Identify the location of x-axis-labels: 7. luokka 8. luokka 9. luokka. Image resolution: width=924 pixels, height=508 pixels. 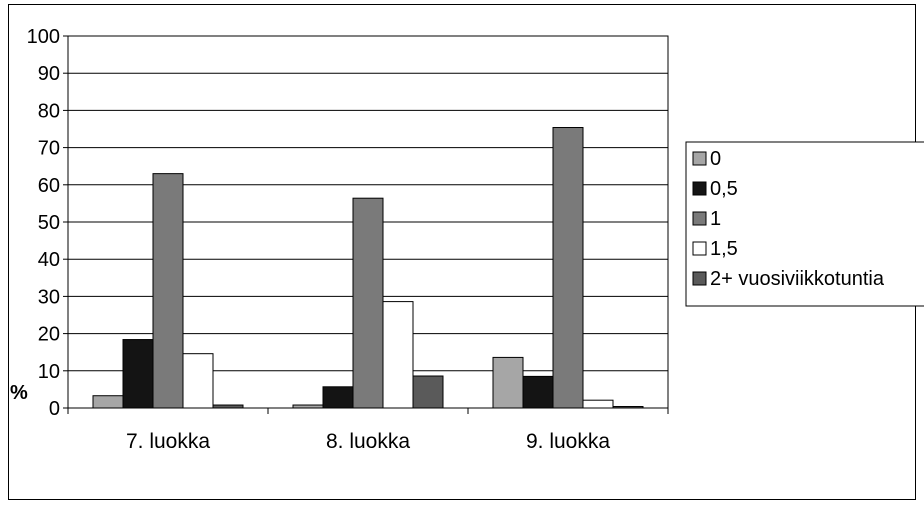
(368, 430).